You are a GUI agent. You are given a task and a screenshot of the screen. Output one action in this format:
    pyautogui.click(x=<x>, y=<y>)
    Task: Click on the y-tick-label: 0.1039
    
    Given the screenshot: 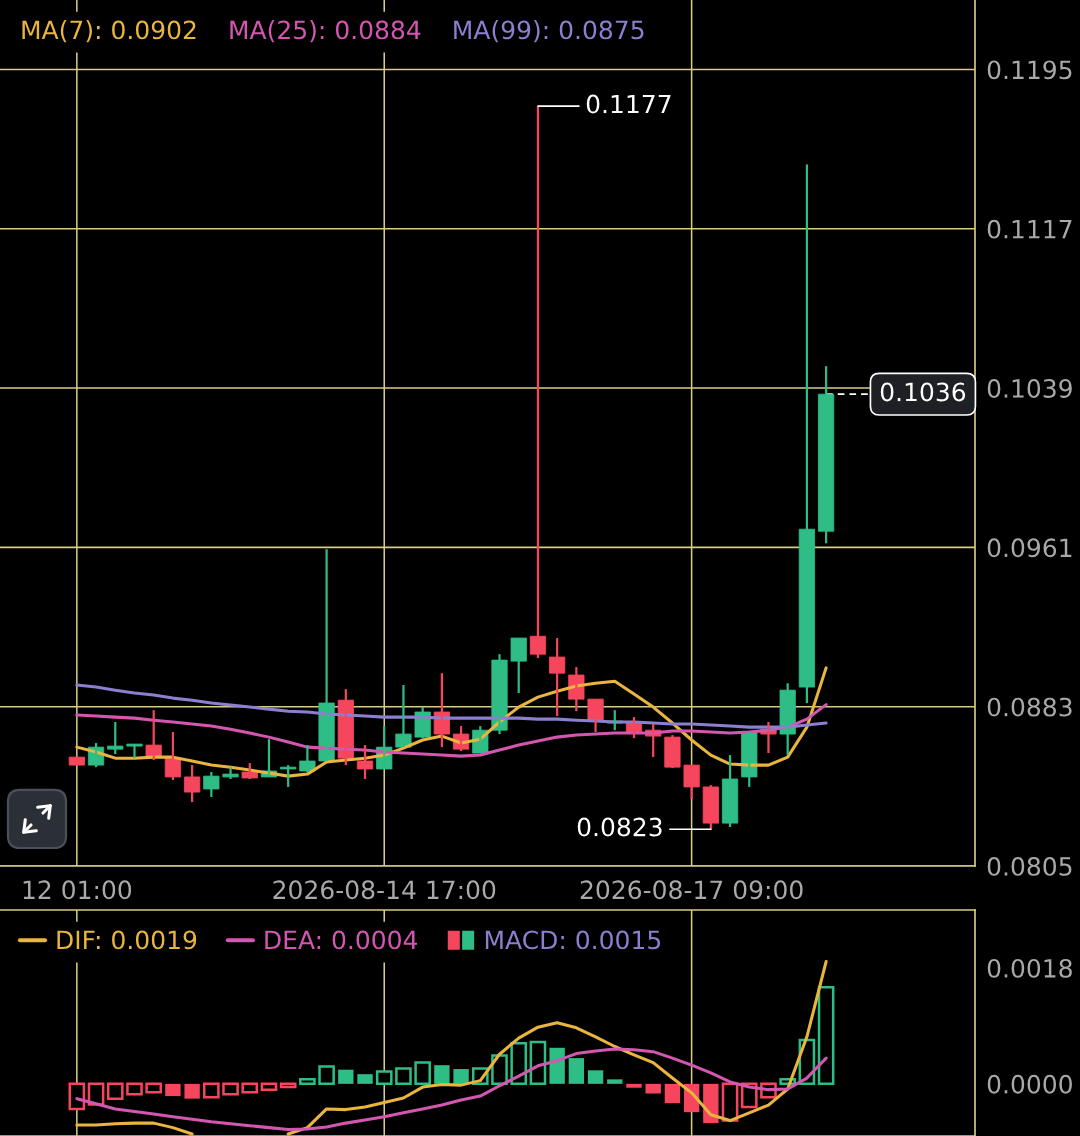 What is the action you would take?
    pyautogui.click(x=1029, y=388)
    